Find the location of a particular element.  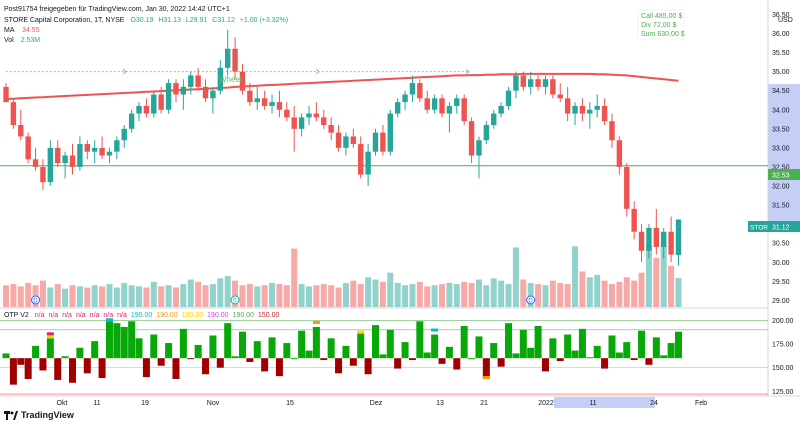

moving-average is located at coordinates (342, 86).